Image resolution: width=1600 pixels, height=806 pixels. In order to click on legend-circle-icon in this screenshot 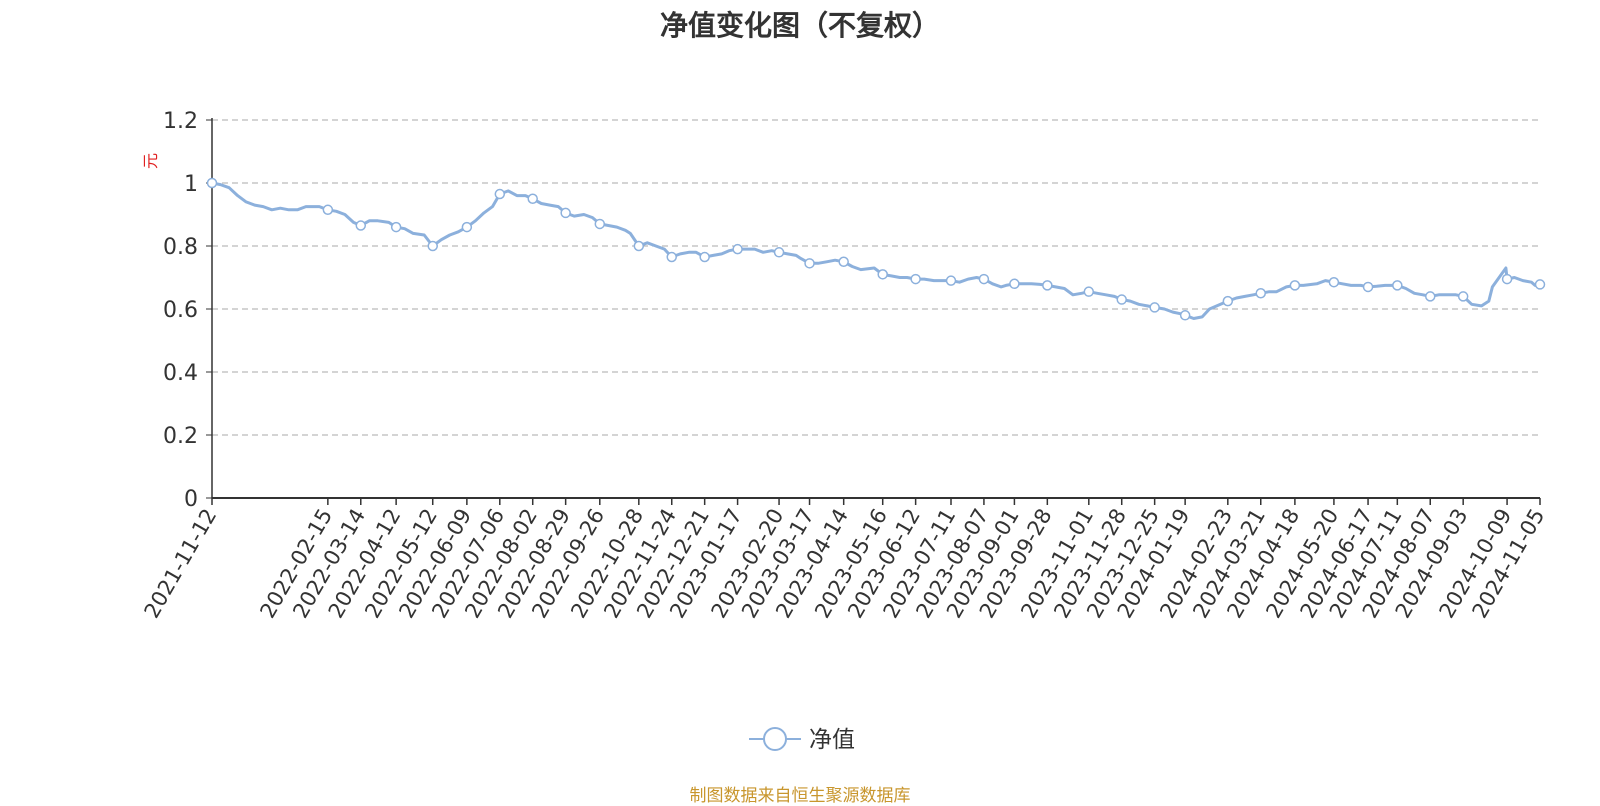, I will do `click(775, 739)`.